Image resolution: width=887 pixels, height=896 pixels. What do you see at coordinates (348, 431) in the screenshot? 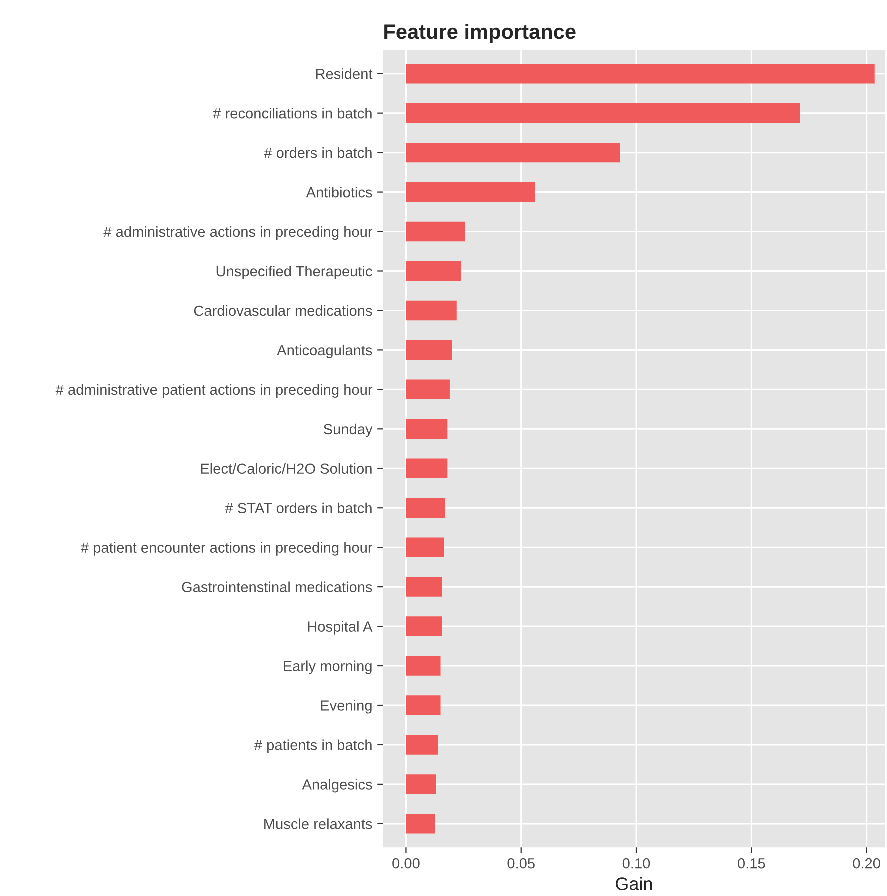
I see `y-tick-label: Sunday` at bounding box center [348, 431].